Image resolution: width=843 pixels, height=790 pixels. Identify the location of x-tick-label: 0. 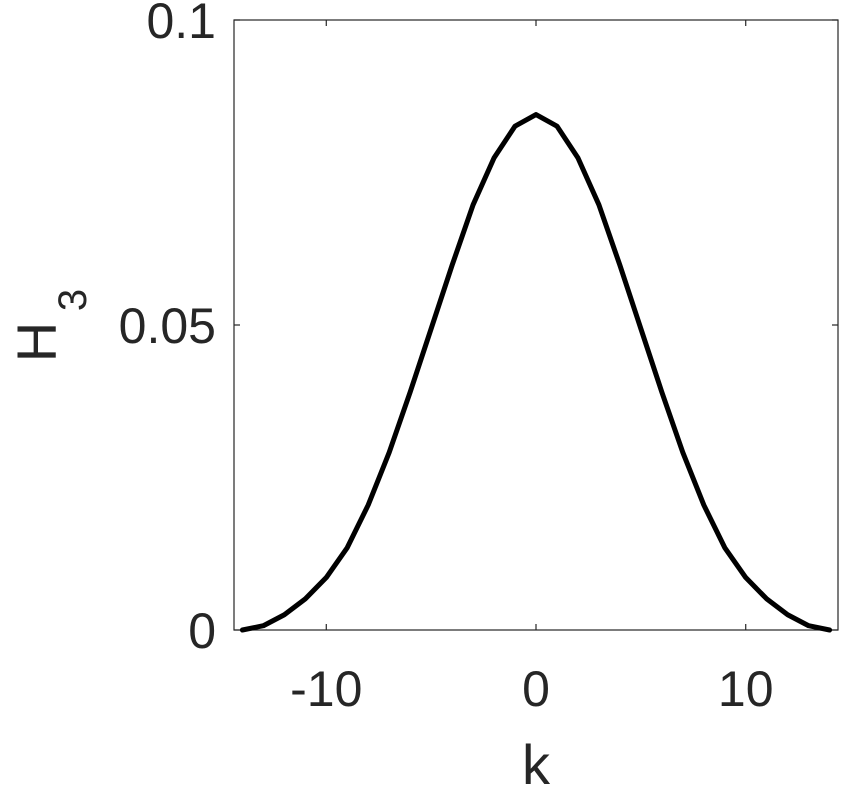
(536, 689).